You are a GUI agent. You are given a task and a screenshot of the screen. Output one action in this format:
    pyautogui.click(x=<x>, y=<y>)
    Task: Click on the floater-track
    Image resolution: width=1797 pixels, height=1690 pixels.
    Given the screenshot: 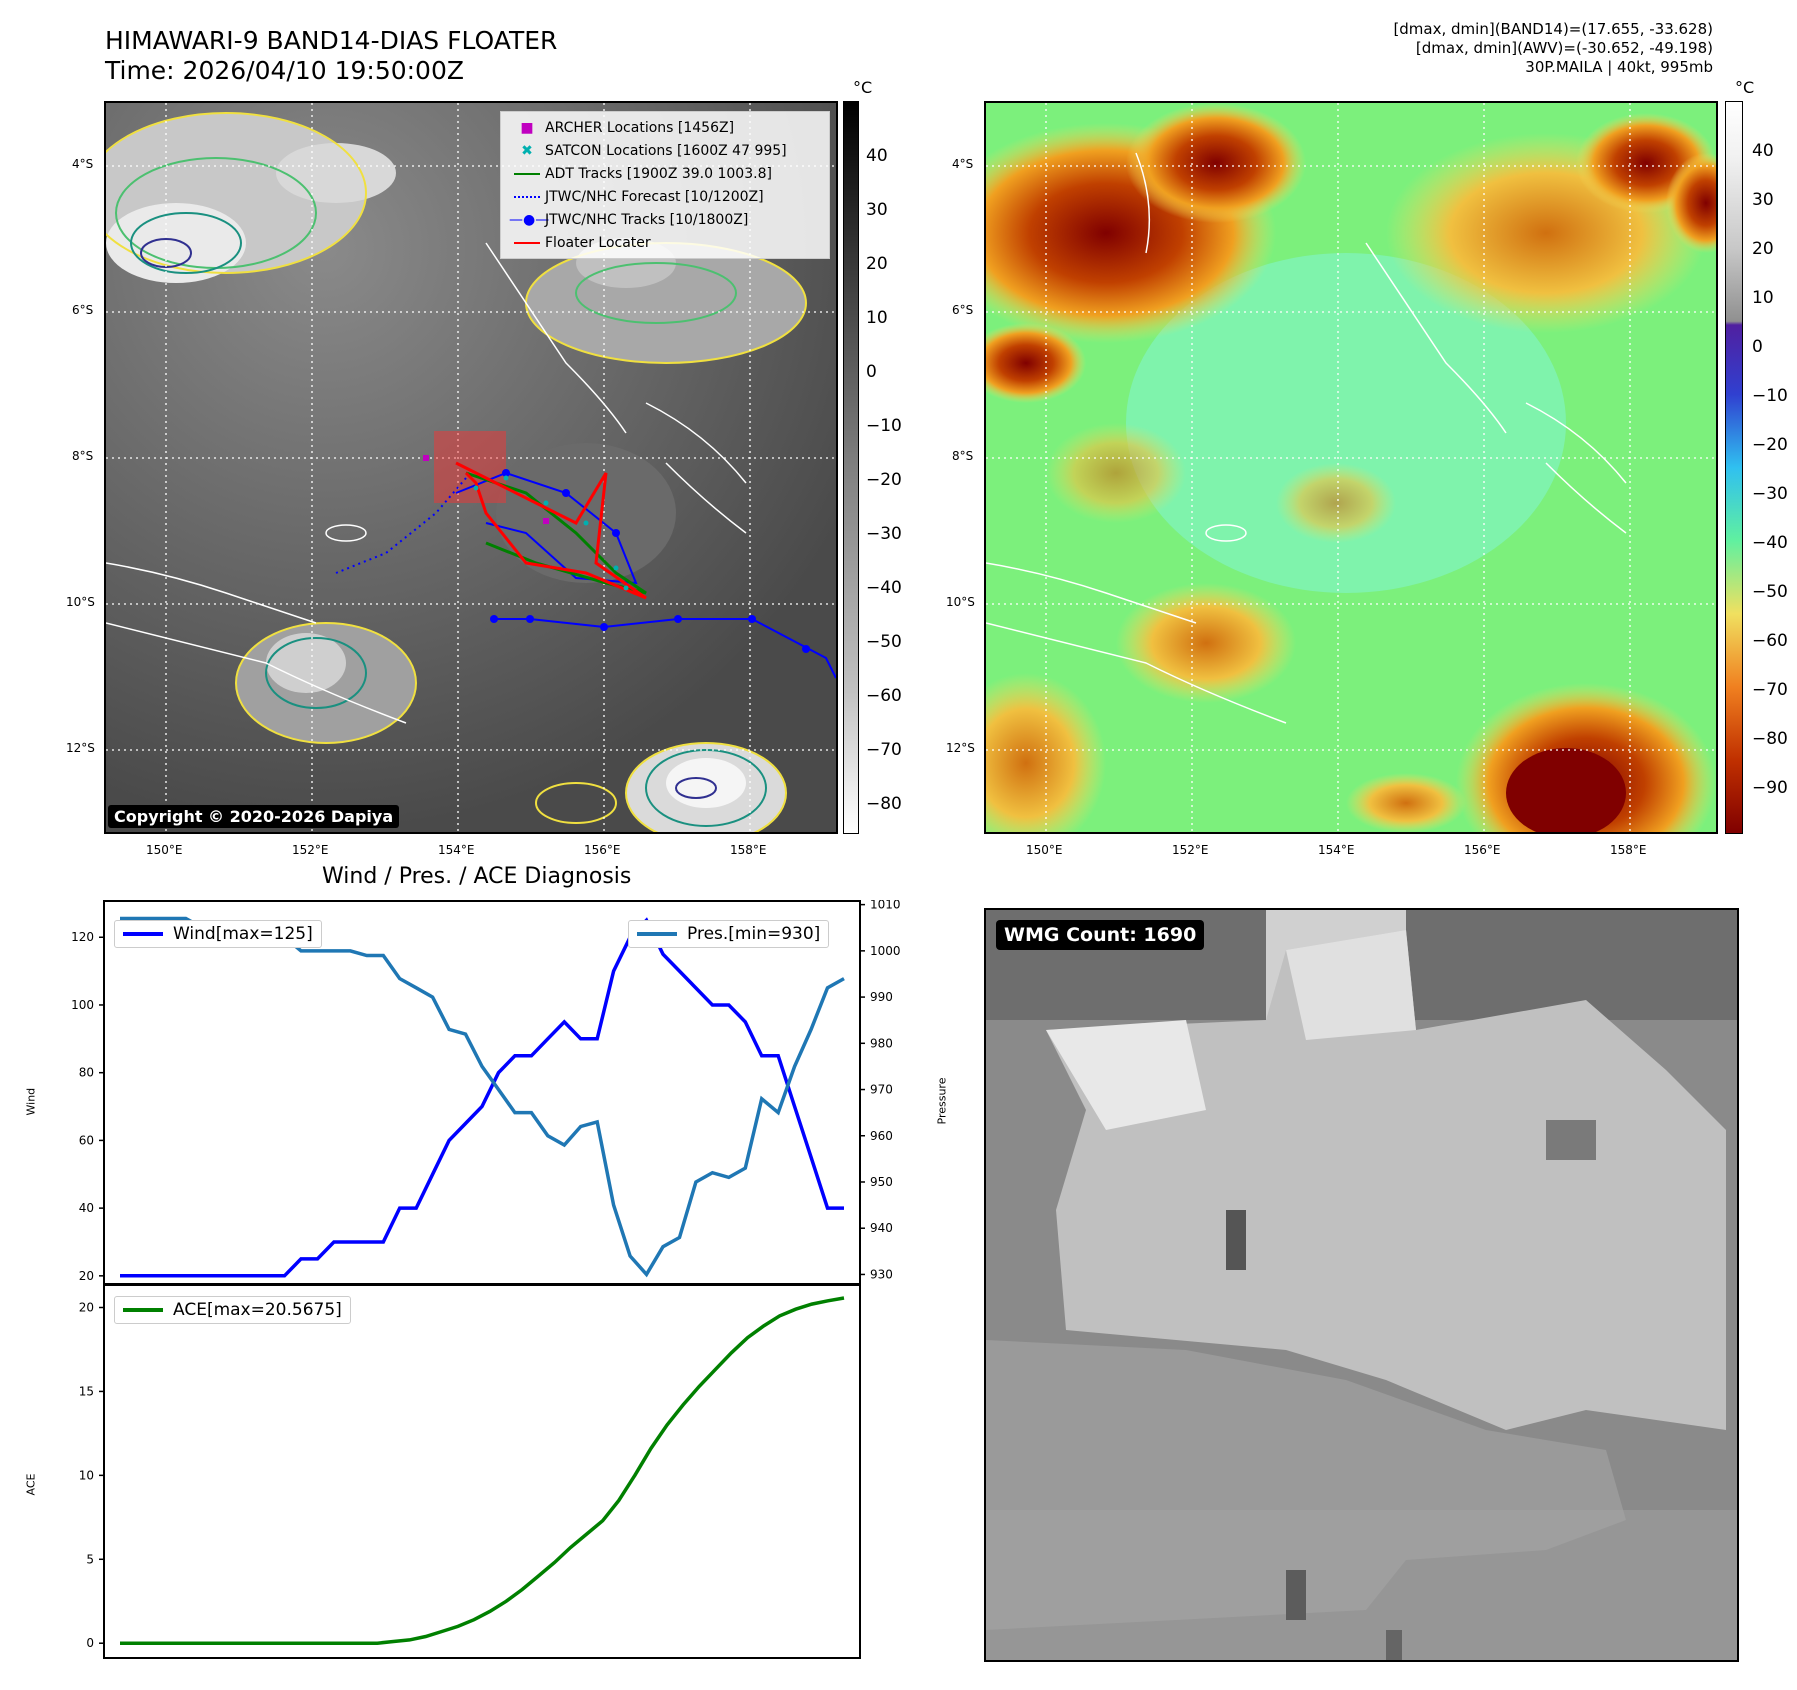 What is the action you would take?
    pyautogui.click(x=551, y=530)
    